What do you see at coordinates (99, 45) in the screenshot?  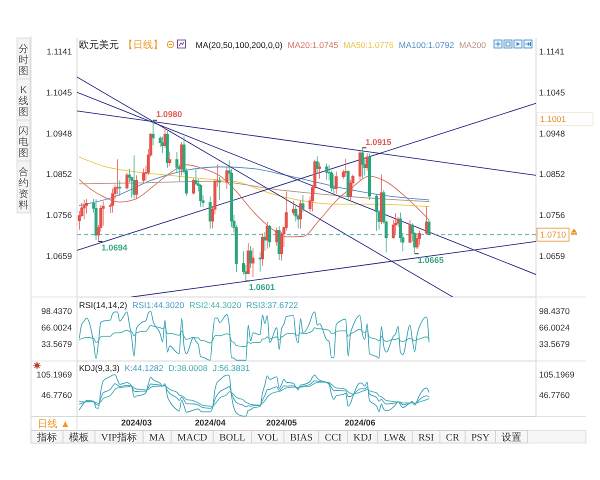 I see `chart-title: 欧元美元` at bounding box center [99, 45].